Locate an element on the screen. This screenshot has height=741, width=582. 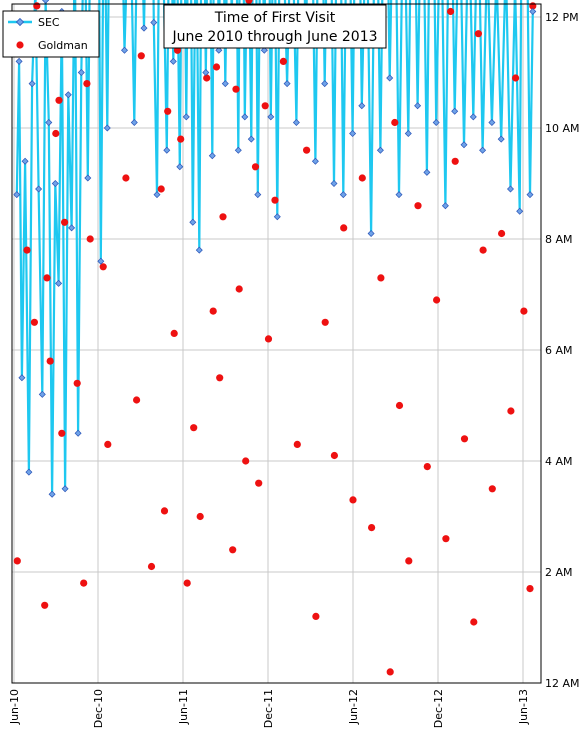
x-tick-label: Jun-11 is located at coordinates (183, 707).